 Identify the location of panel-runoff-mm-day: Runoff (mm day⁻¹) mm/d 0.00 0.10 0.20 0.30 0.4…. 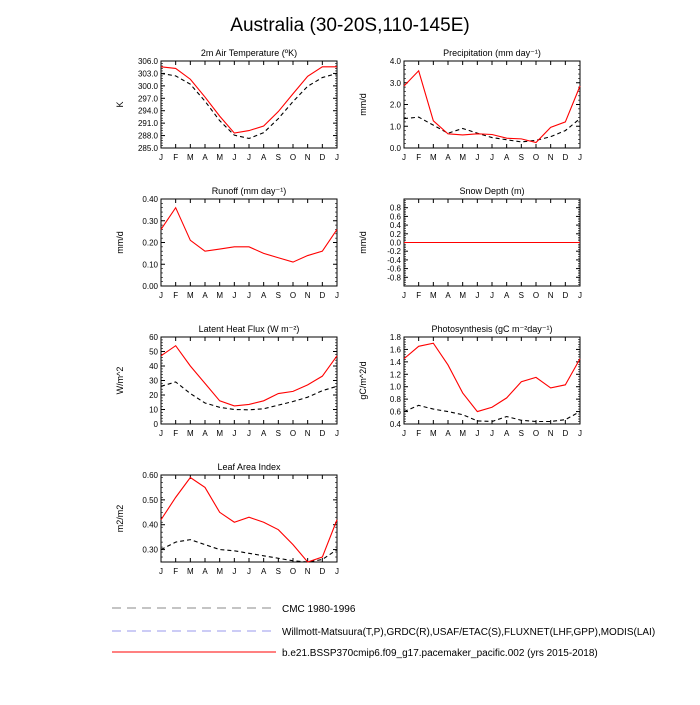
(227, 243).